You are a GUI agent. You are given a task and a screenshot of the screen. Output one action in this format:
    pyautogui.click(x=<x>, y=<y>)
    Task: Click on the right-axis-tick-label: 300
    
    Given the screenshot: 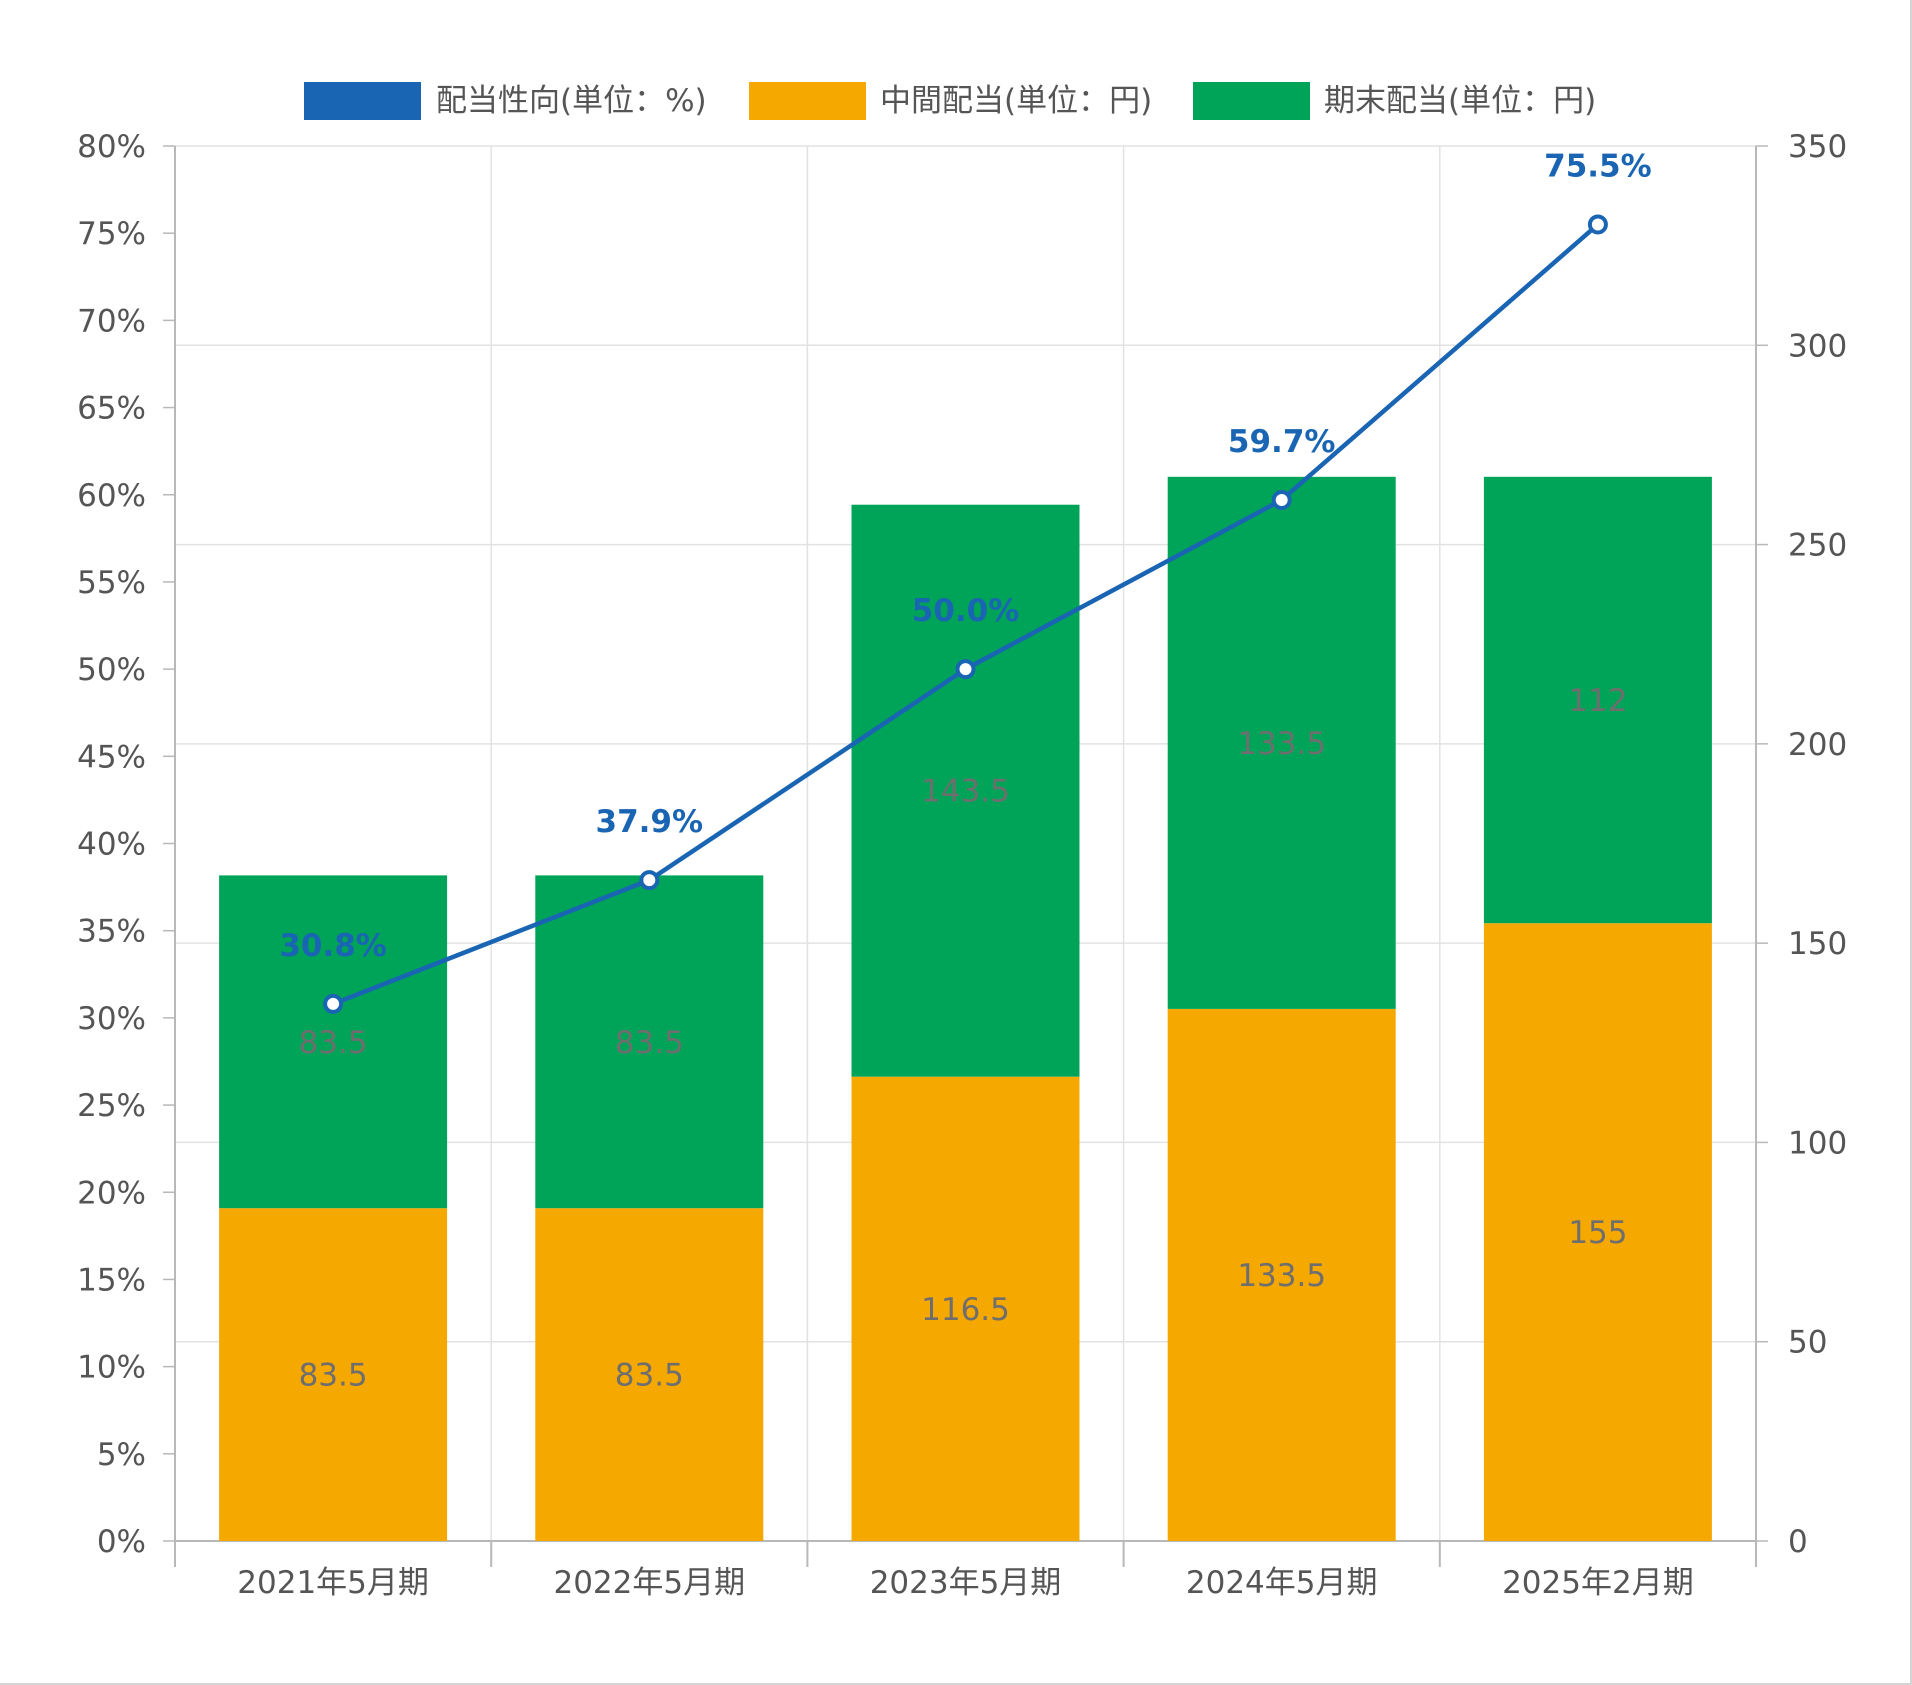 What is the action you would take?
    pyautogui.click(x=1817, y=346)
    